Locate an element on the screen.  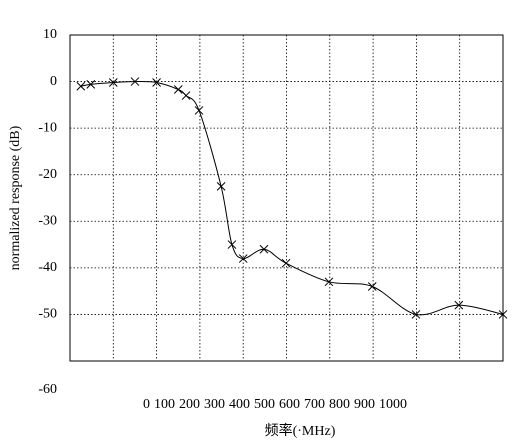
x-tick-labels: 0 100 200 300 400 500 600 700 800 900 1000 is located at coordinates (275, 404).